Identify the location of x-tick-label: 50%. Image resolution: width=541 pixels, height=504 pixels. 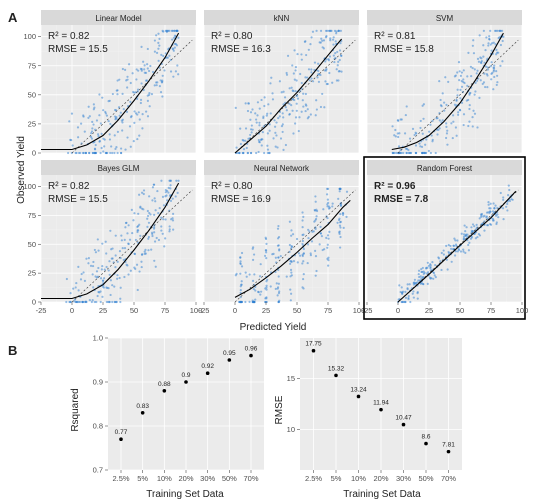
(425, 478).